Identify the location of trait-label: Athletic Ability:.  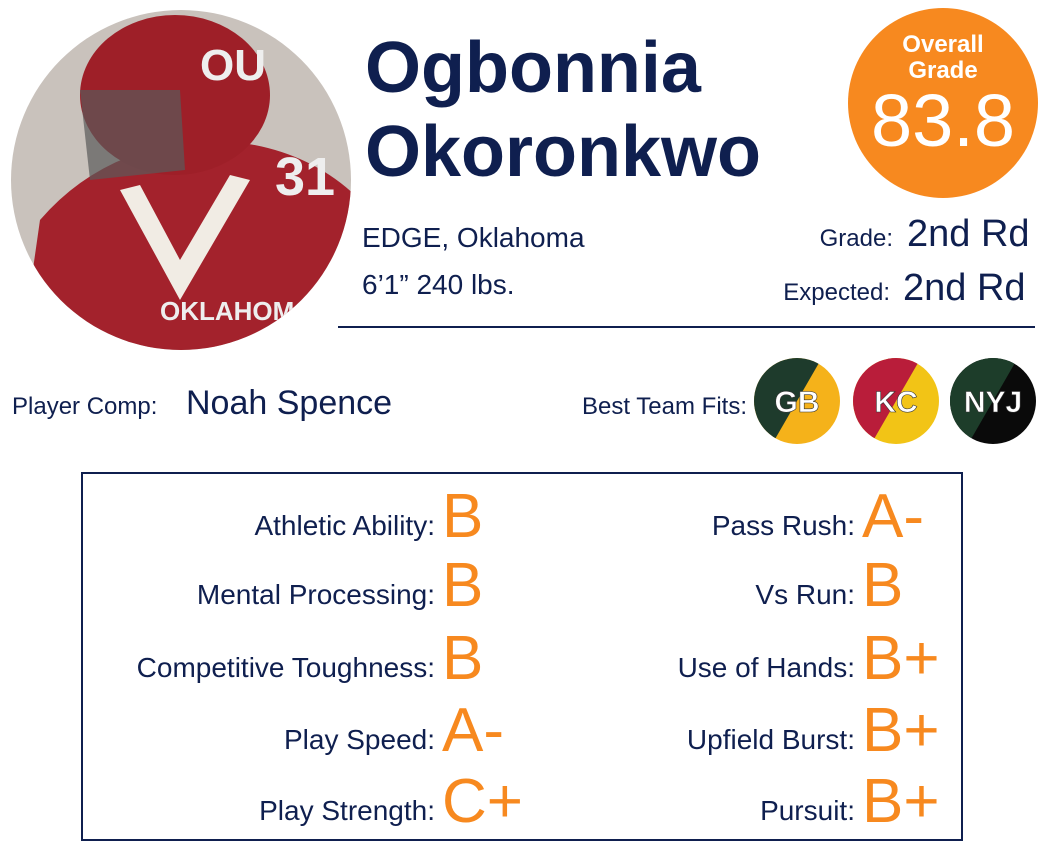
(344, 525).